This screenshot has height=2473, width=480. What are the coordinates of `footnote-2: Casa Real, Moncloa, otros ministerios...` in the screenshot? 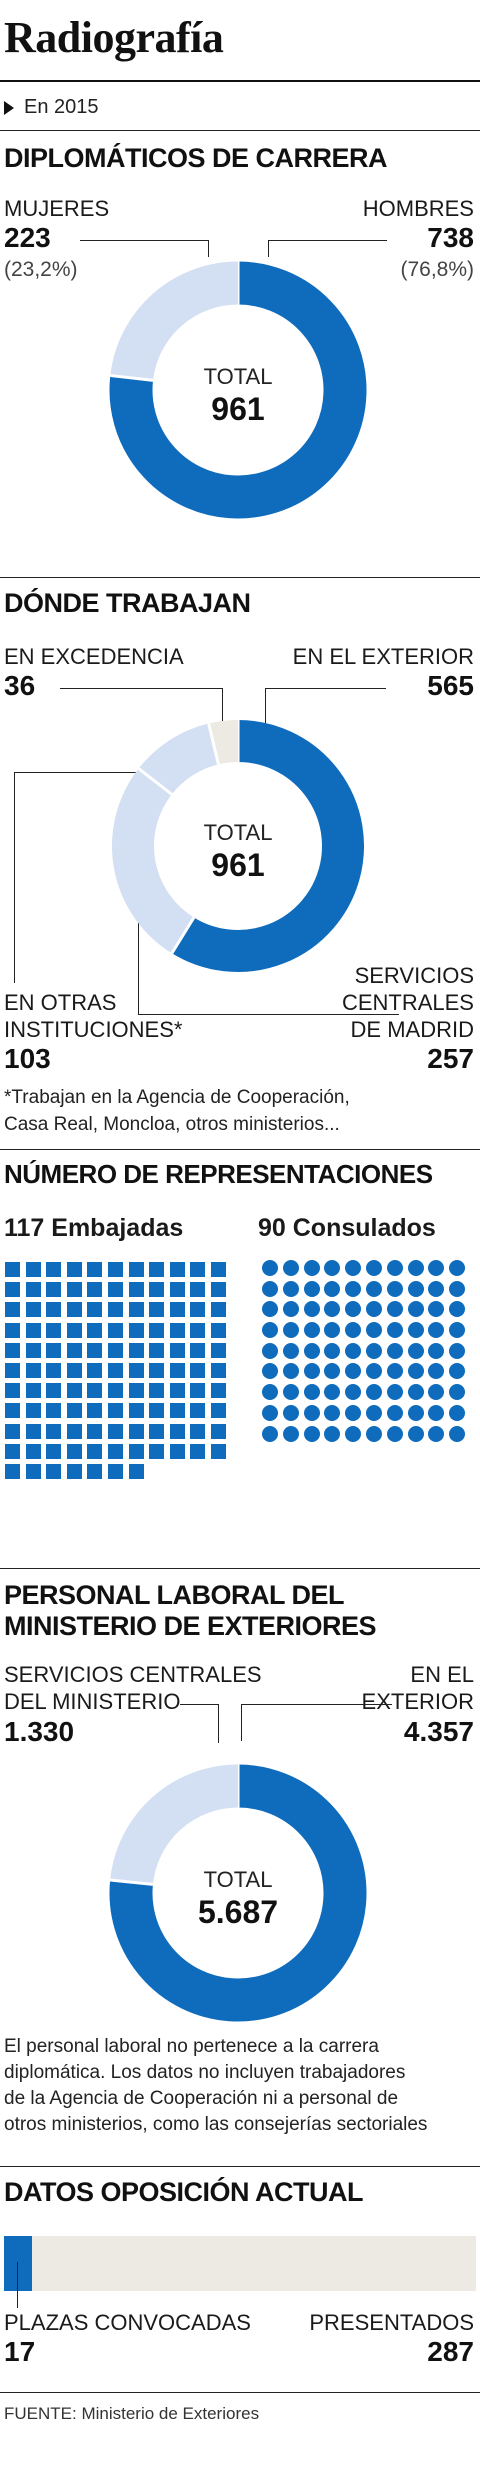 It's located at (172, 1124).